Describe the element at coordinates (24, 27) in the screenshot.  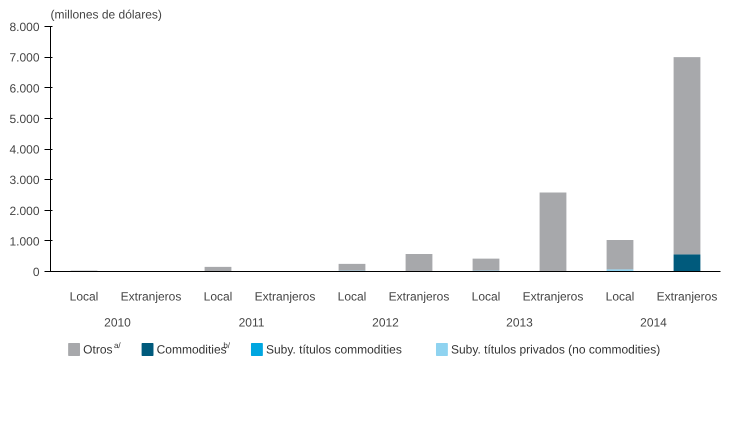
I see `y-tick-label: 8.000` at that location.